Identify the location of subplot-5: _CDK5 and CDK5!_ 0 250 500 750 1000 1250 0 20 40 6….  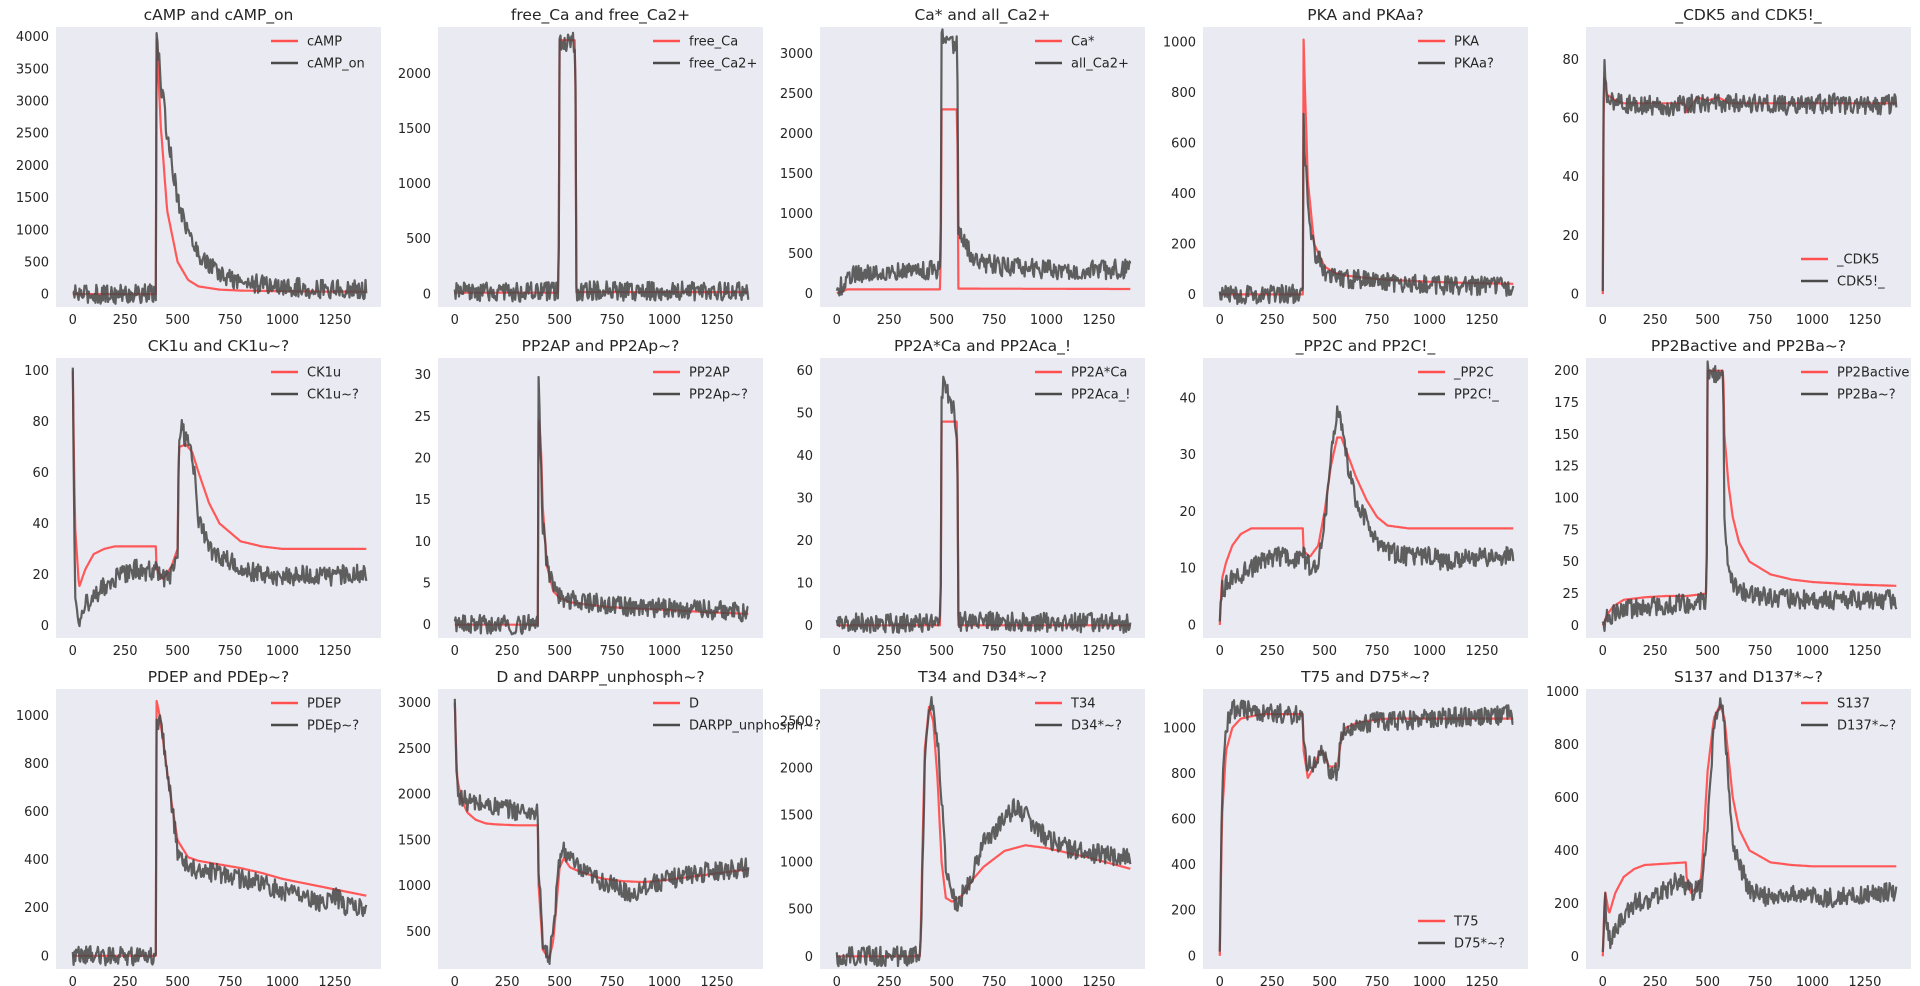
(1736, 167).